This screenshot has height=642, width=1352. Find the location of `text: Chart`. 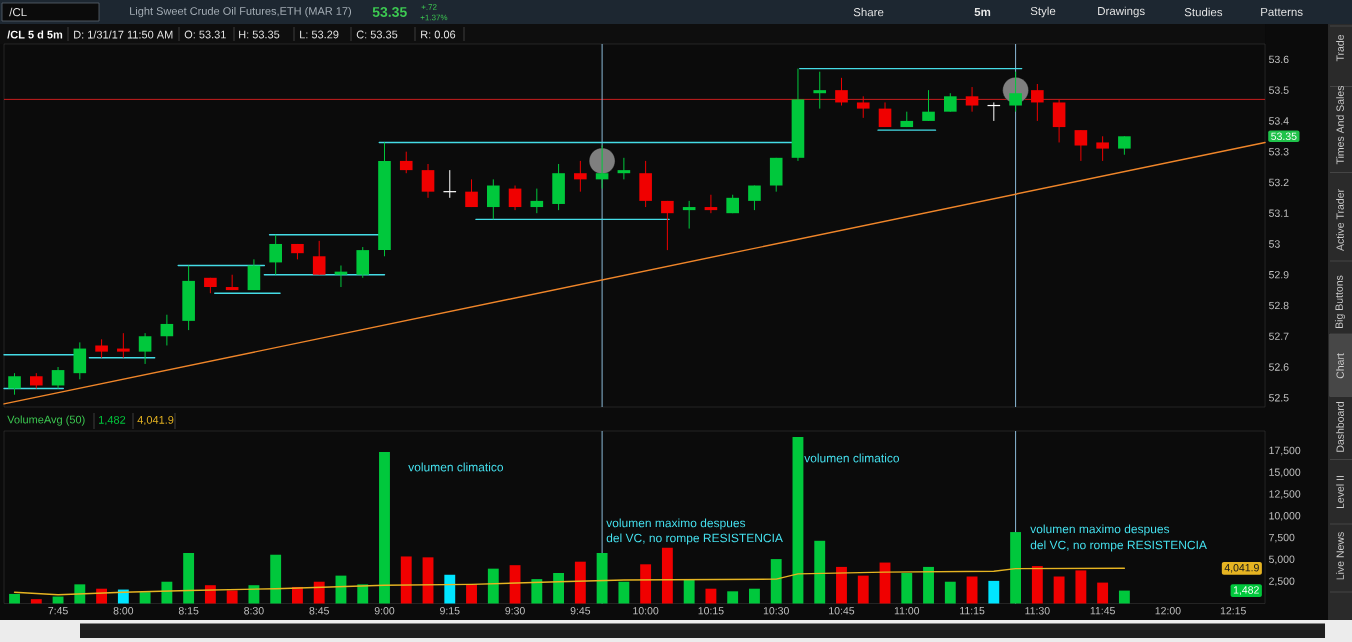

text: Chart is located at coordinates (1340, 366).